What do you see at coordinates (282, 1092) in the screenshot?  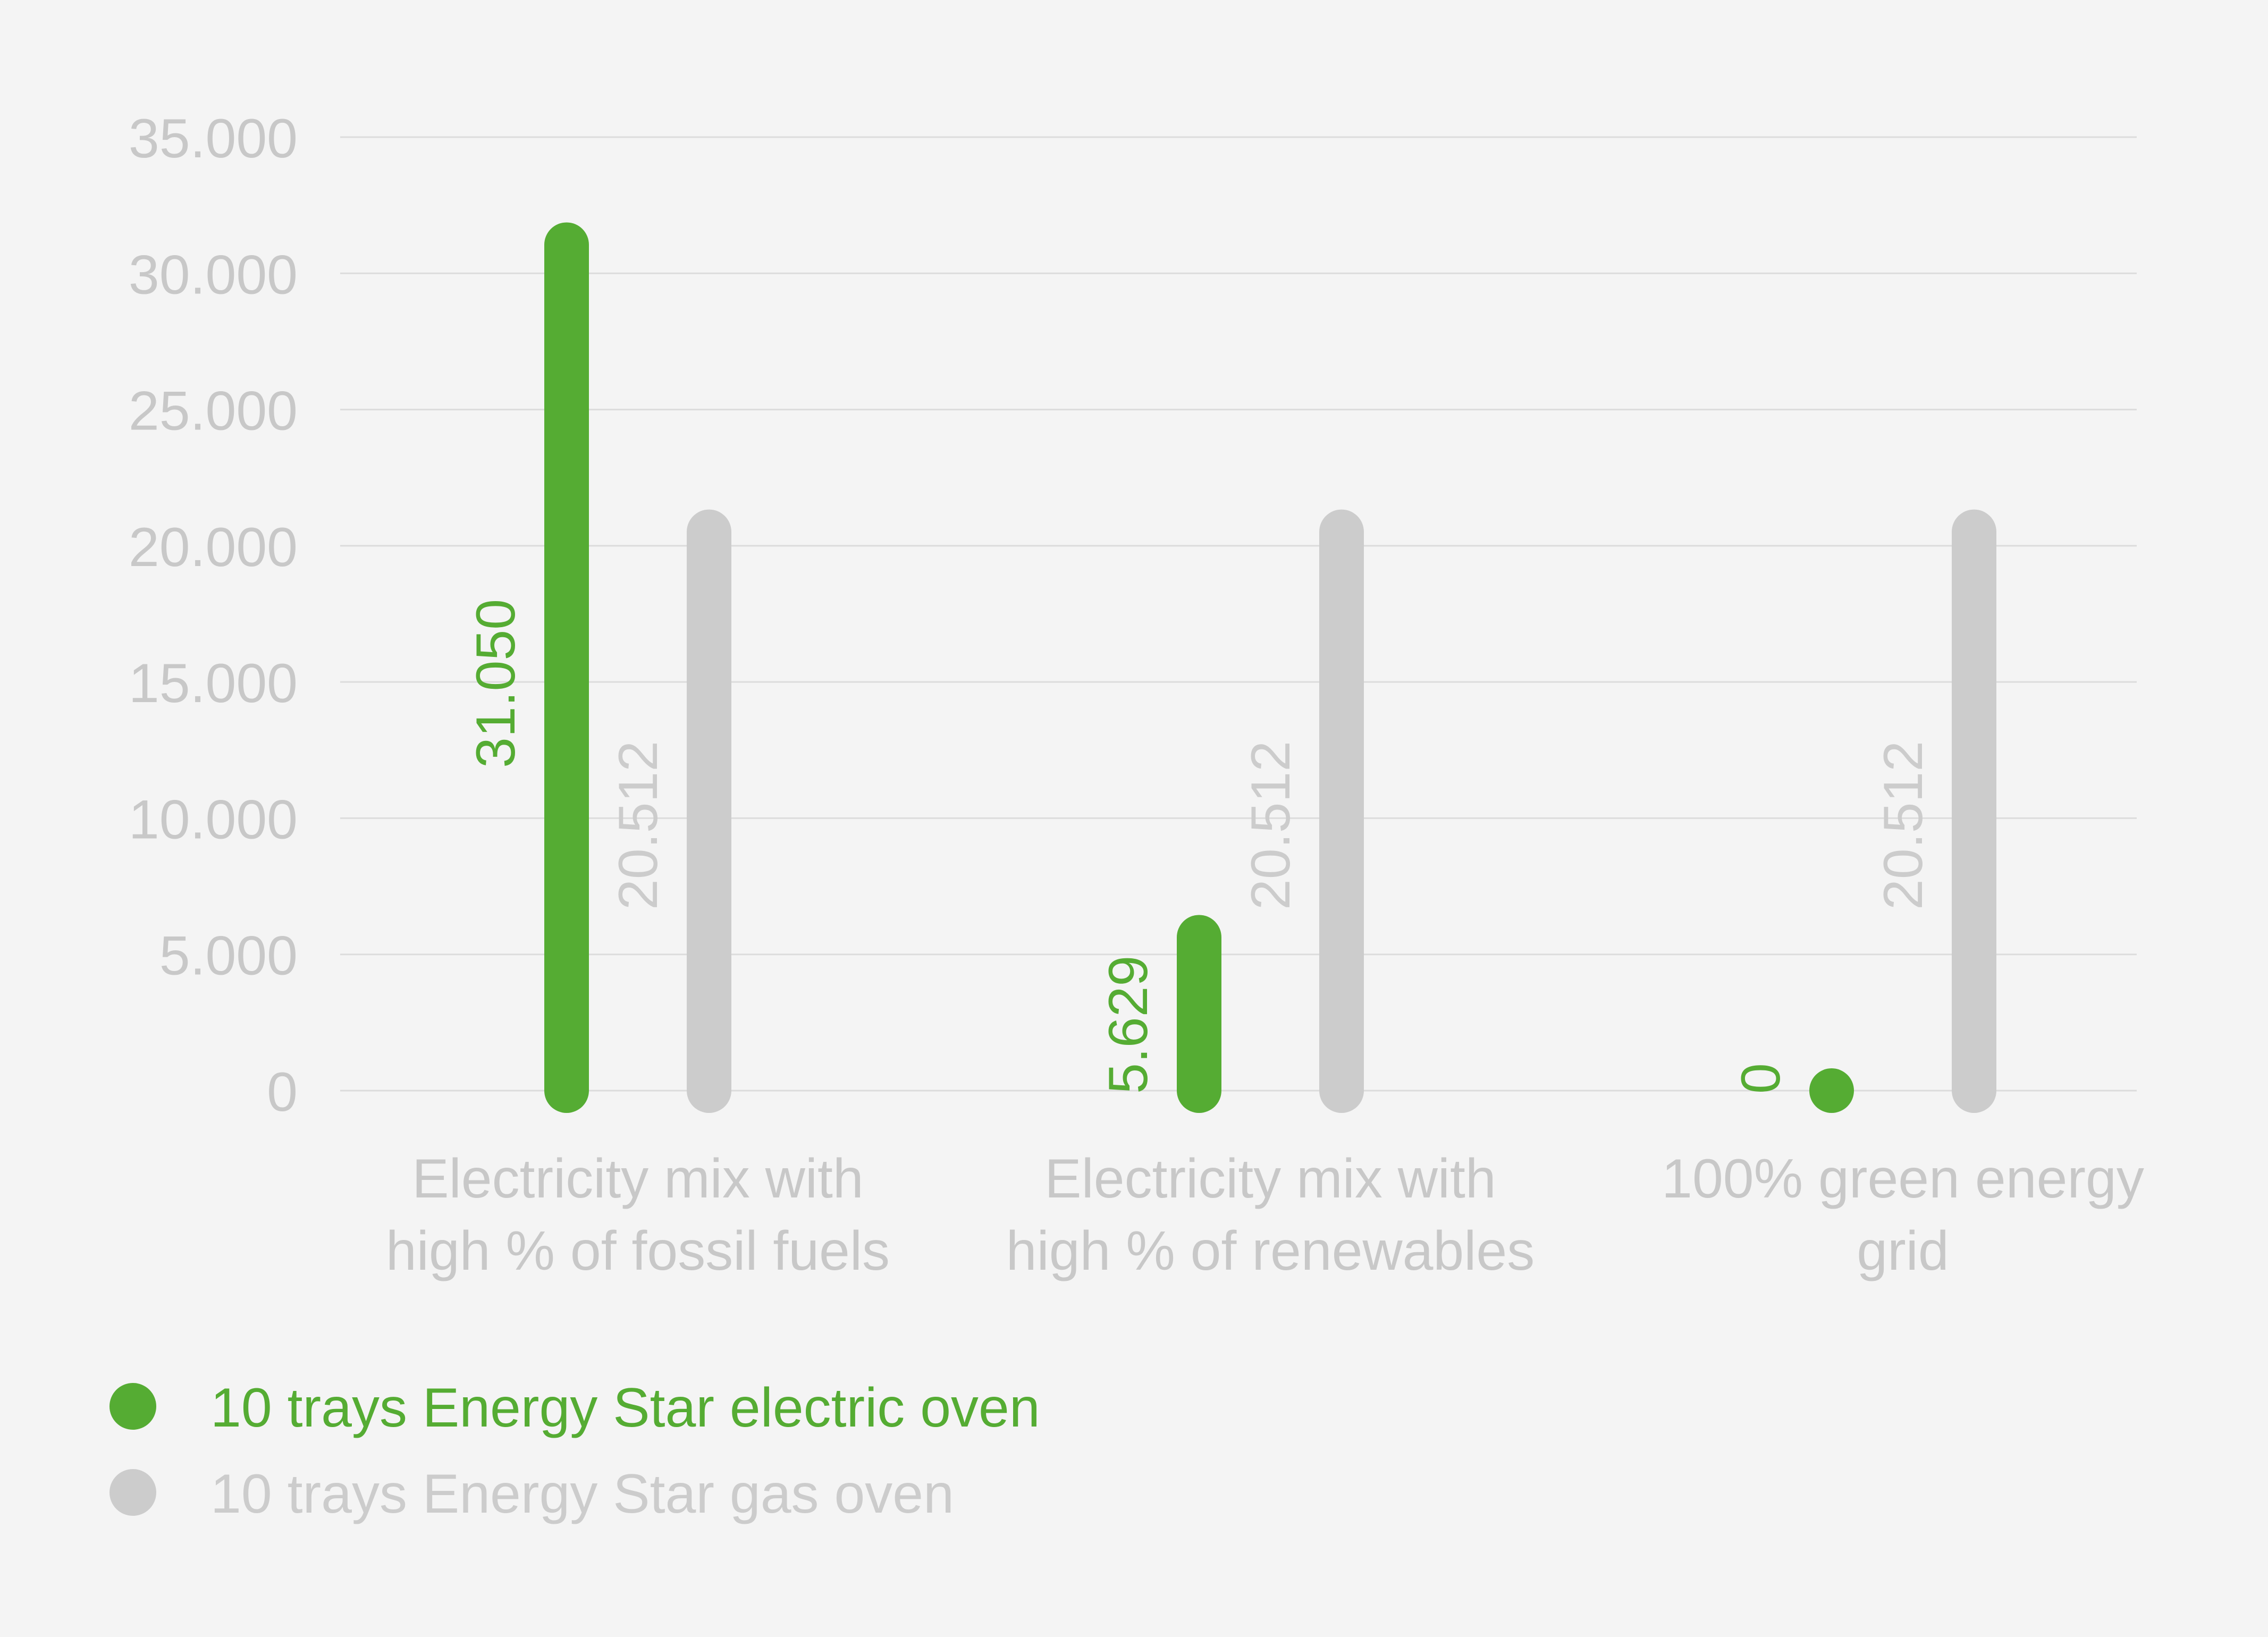 I see `y-tick-label: 0` at bounding box center [282, 1092].